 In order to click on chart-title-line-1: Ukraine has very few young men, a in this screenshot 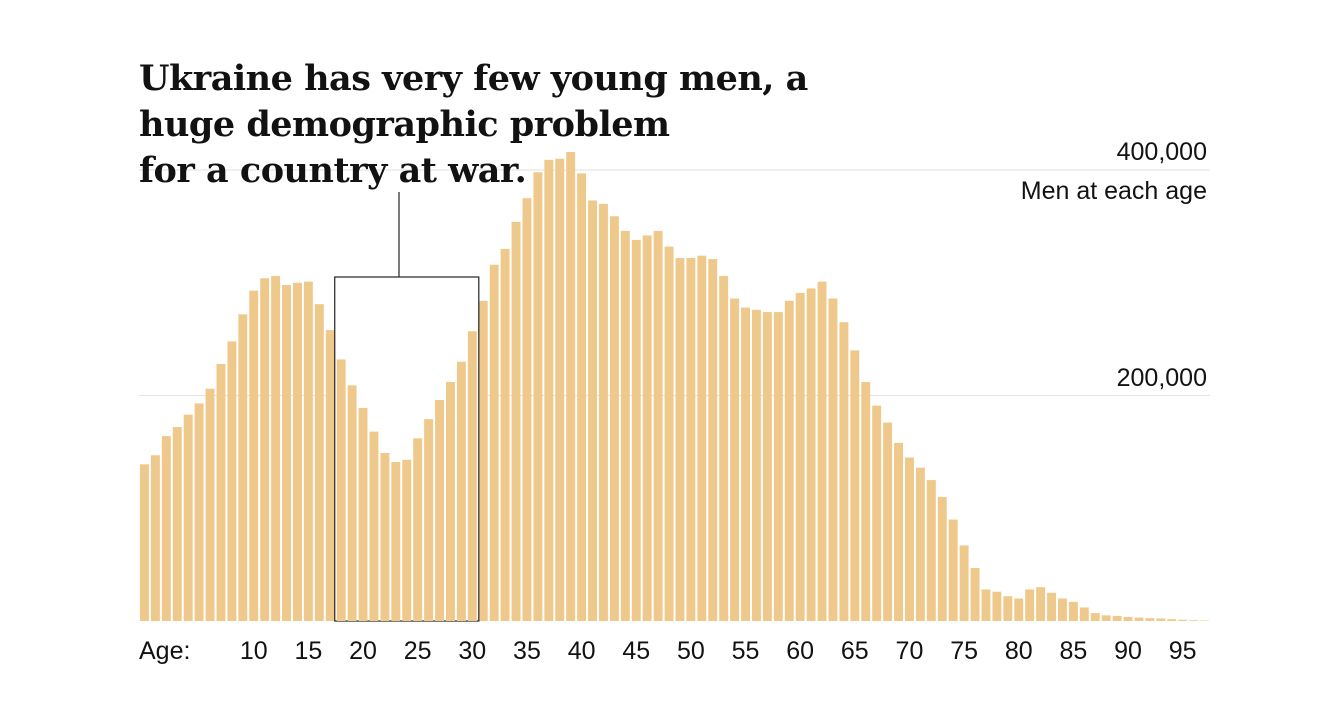, I will do `click(473, 78)`.